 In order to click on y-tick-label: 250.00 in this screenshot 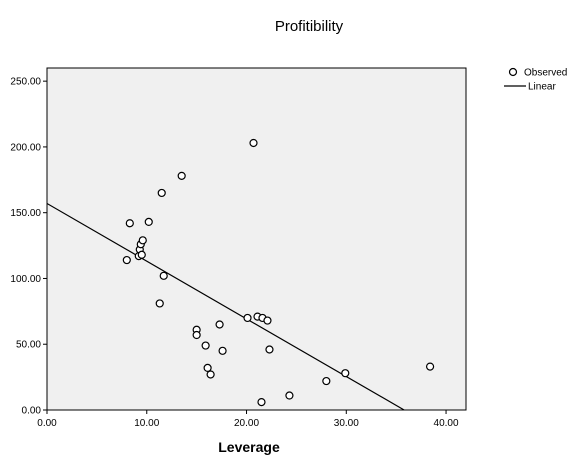, I will do `click(25, 82)`.